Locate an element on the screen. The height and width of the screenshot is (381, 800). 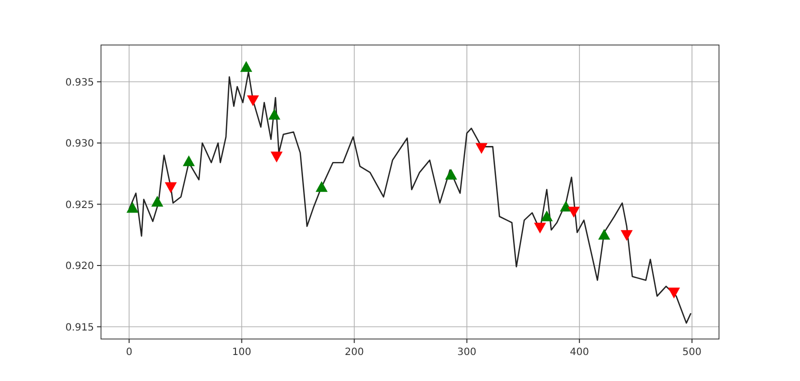
x-tick-label: 100 is located at coordinates (242, 352).